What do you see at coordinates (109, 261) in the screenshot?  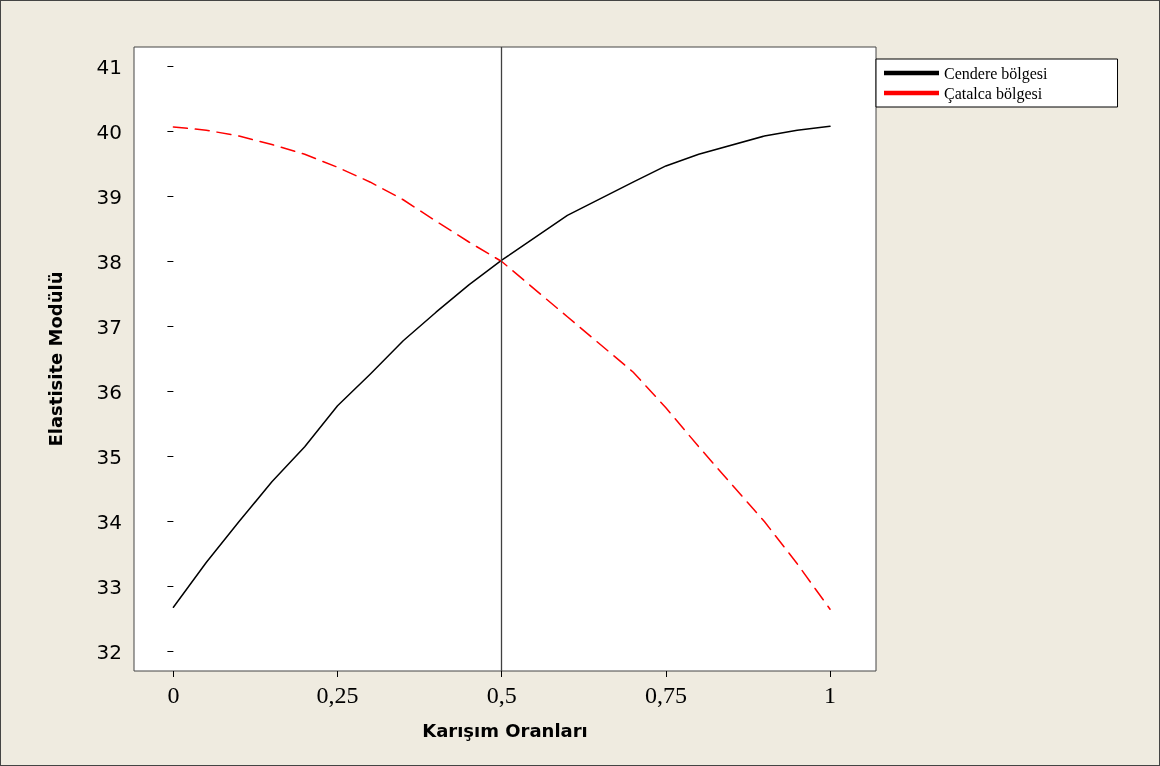 I see `y-tick-label: 38` at bounding box center [109, 261].